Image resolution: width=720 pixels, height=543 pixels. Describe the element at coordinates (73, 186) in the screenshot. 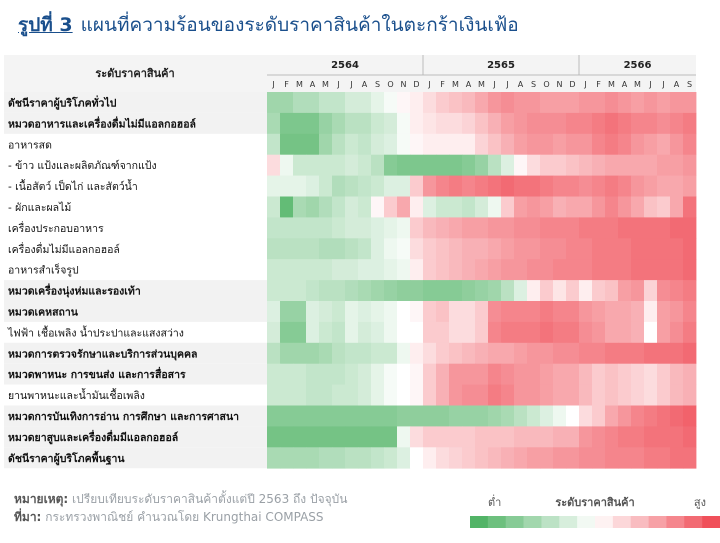

I see `row-label: - เนื้อสัตว์ เป็ดไก่ และสัตว์น้ำ` at that location.